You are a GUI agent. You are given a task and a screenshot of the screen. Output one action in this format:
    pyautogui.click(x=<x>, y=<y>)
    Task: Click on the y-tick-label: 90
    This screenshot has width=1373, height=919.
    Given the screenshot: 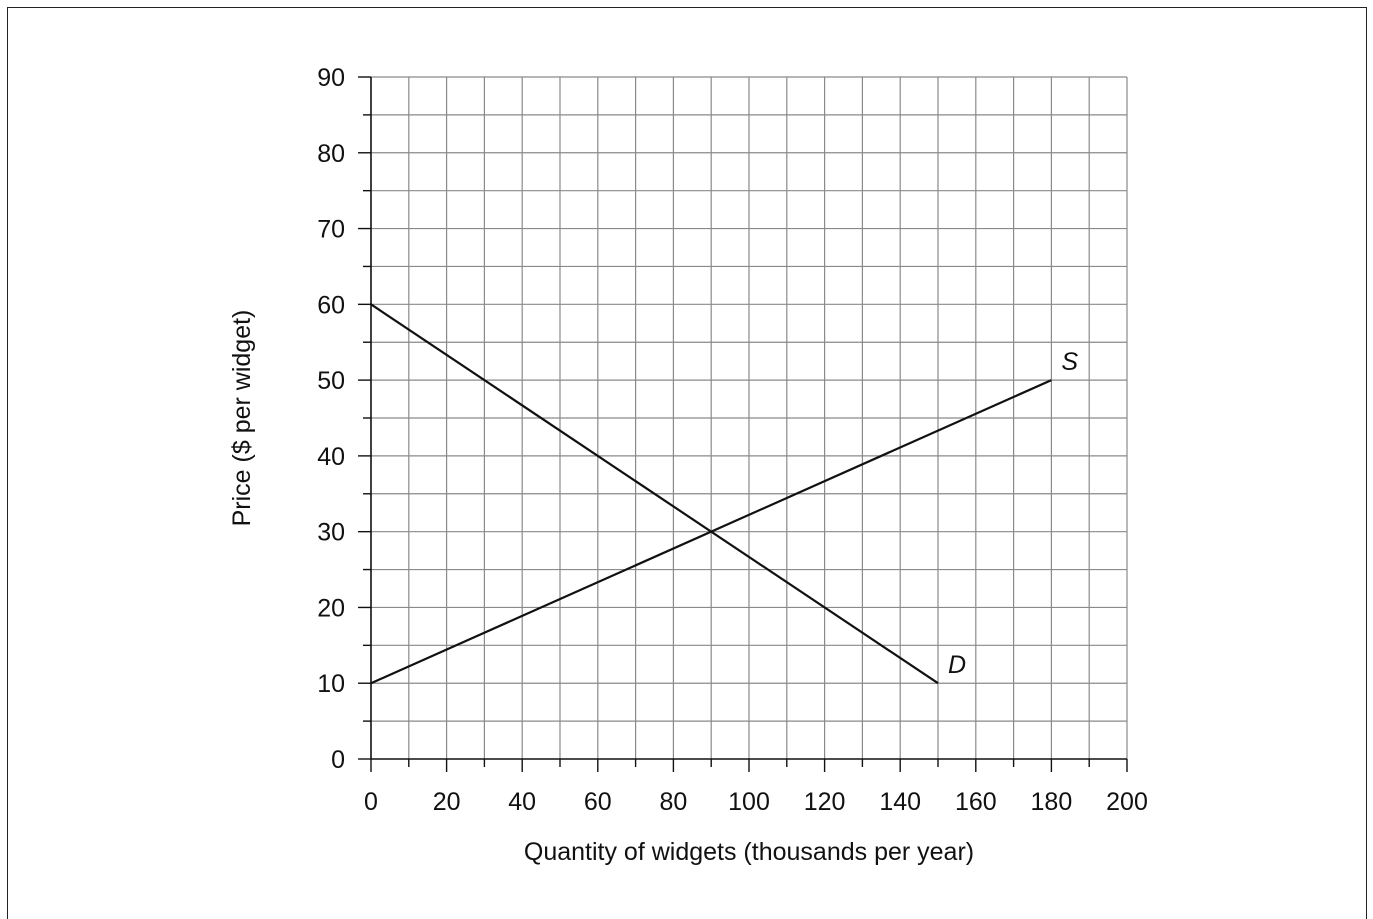 What is the action you would take?
    pyautogui.click(x=331, y=78)
    